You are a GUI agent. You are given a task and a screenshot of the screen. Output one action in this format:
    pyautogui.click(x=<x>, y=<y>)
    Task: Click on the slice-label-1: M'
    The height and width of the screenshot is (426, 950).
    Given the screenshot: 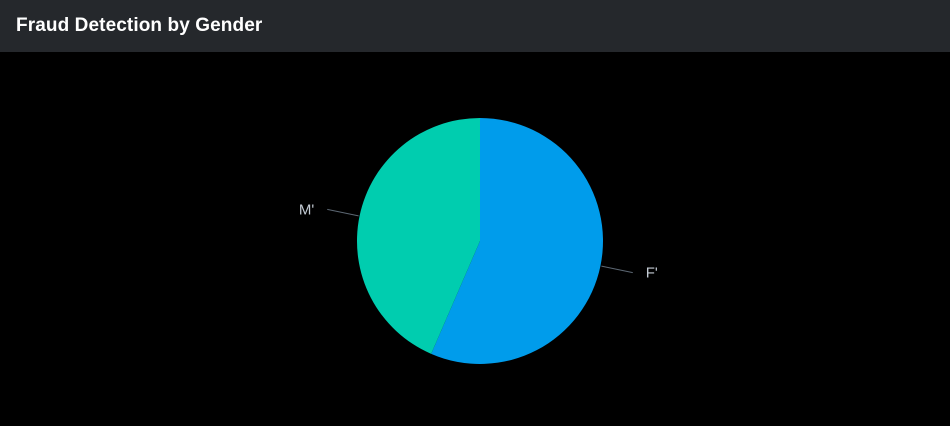 What is the action you would take?
    pyautogui.click(x=306, y=209)
    